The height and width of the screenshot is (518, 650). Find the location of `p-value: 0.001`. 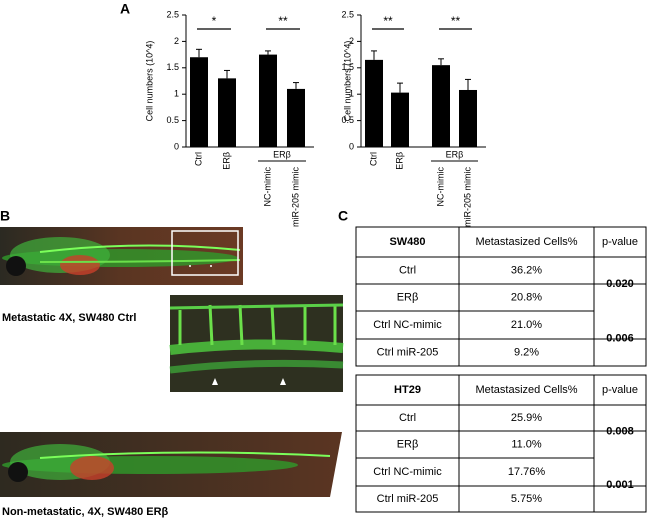

p-value: 0.001 is located at coordinates (620, 485).